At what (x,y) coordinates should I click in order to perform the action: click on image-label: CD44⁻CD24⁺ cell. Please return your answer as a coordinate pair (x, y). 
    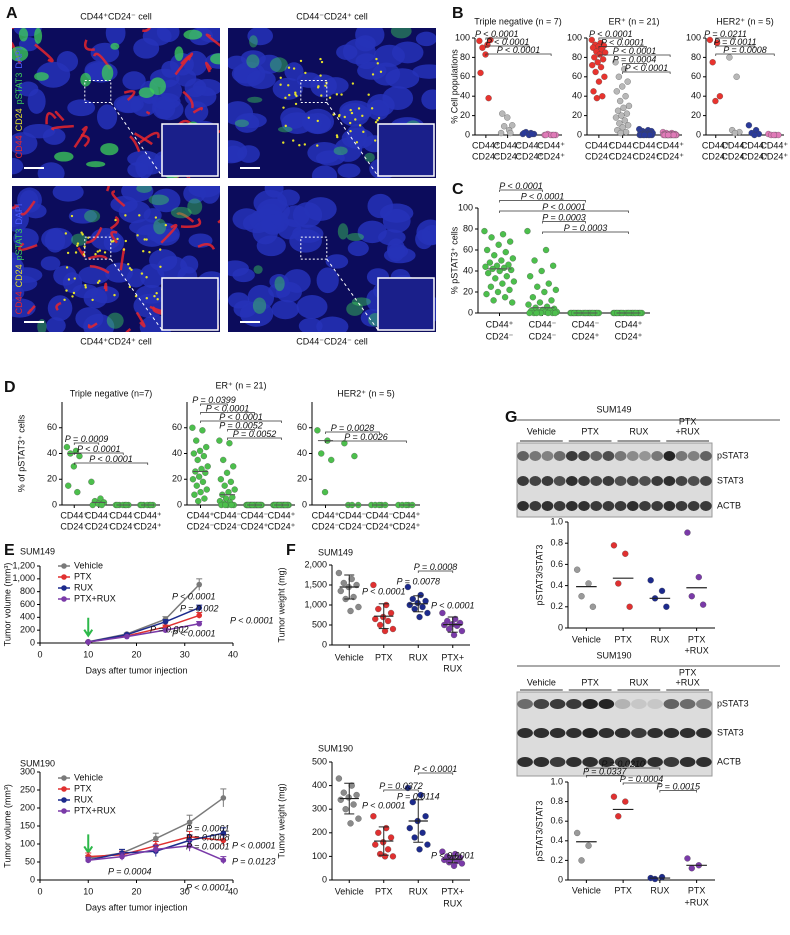
    Looking at the image, I should click on (332, 16).